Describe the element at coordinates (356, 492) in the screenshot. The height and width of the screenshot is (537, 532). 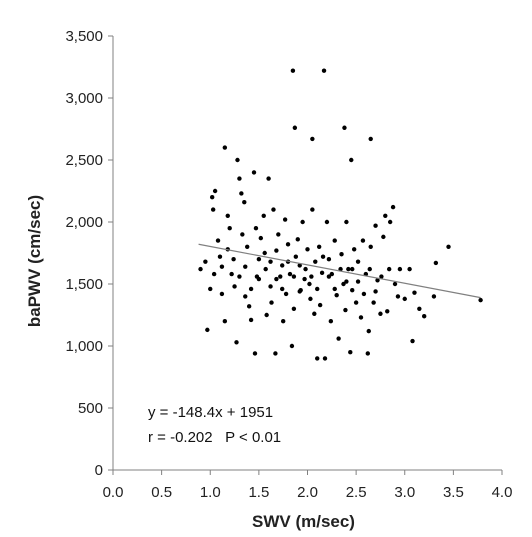
I see `x-tick-label: 2.5` at that location.